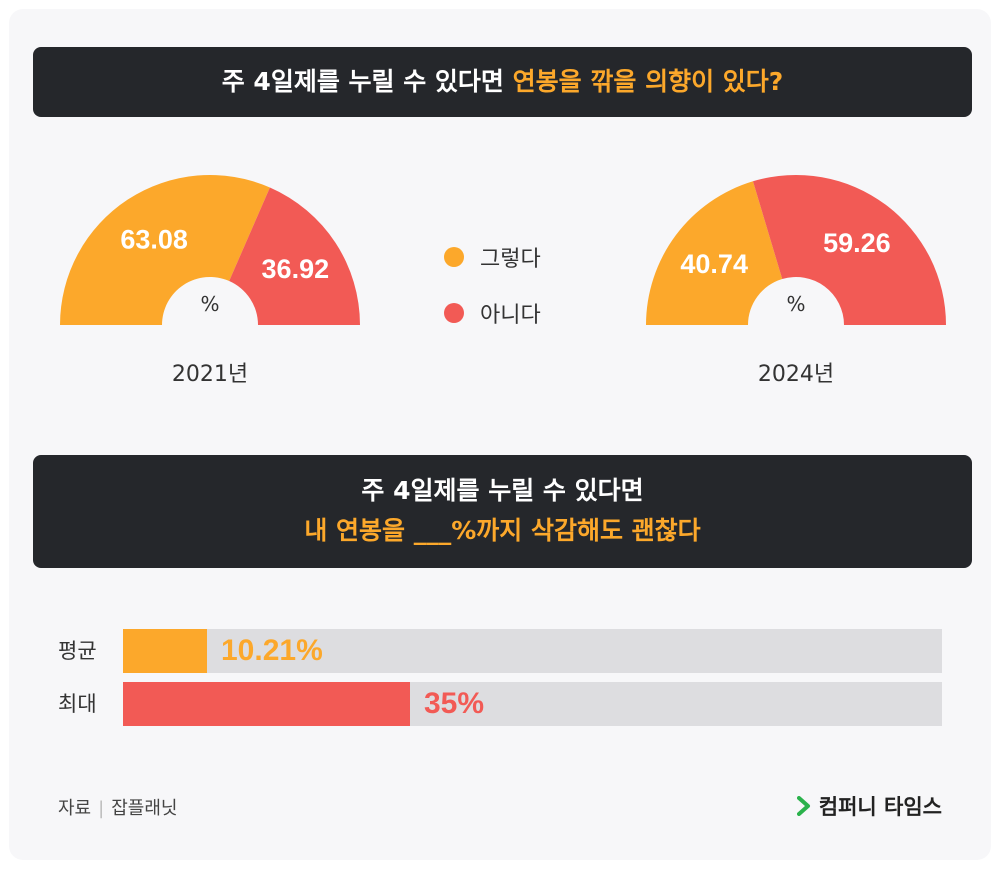 Image resolution: width=1000 pixels, height=869 pixels. I want to click on gauge-2024-value-label-yes: 40.74, so click(714, 264).